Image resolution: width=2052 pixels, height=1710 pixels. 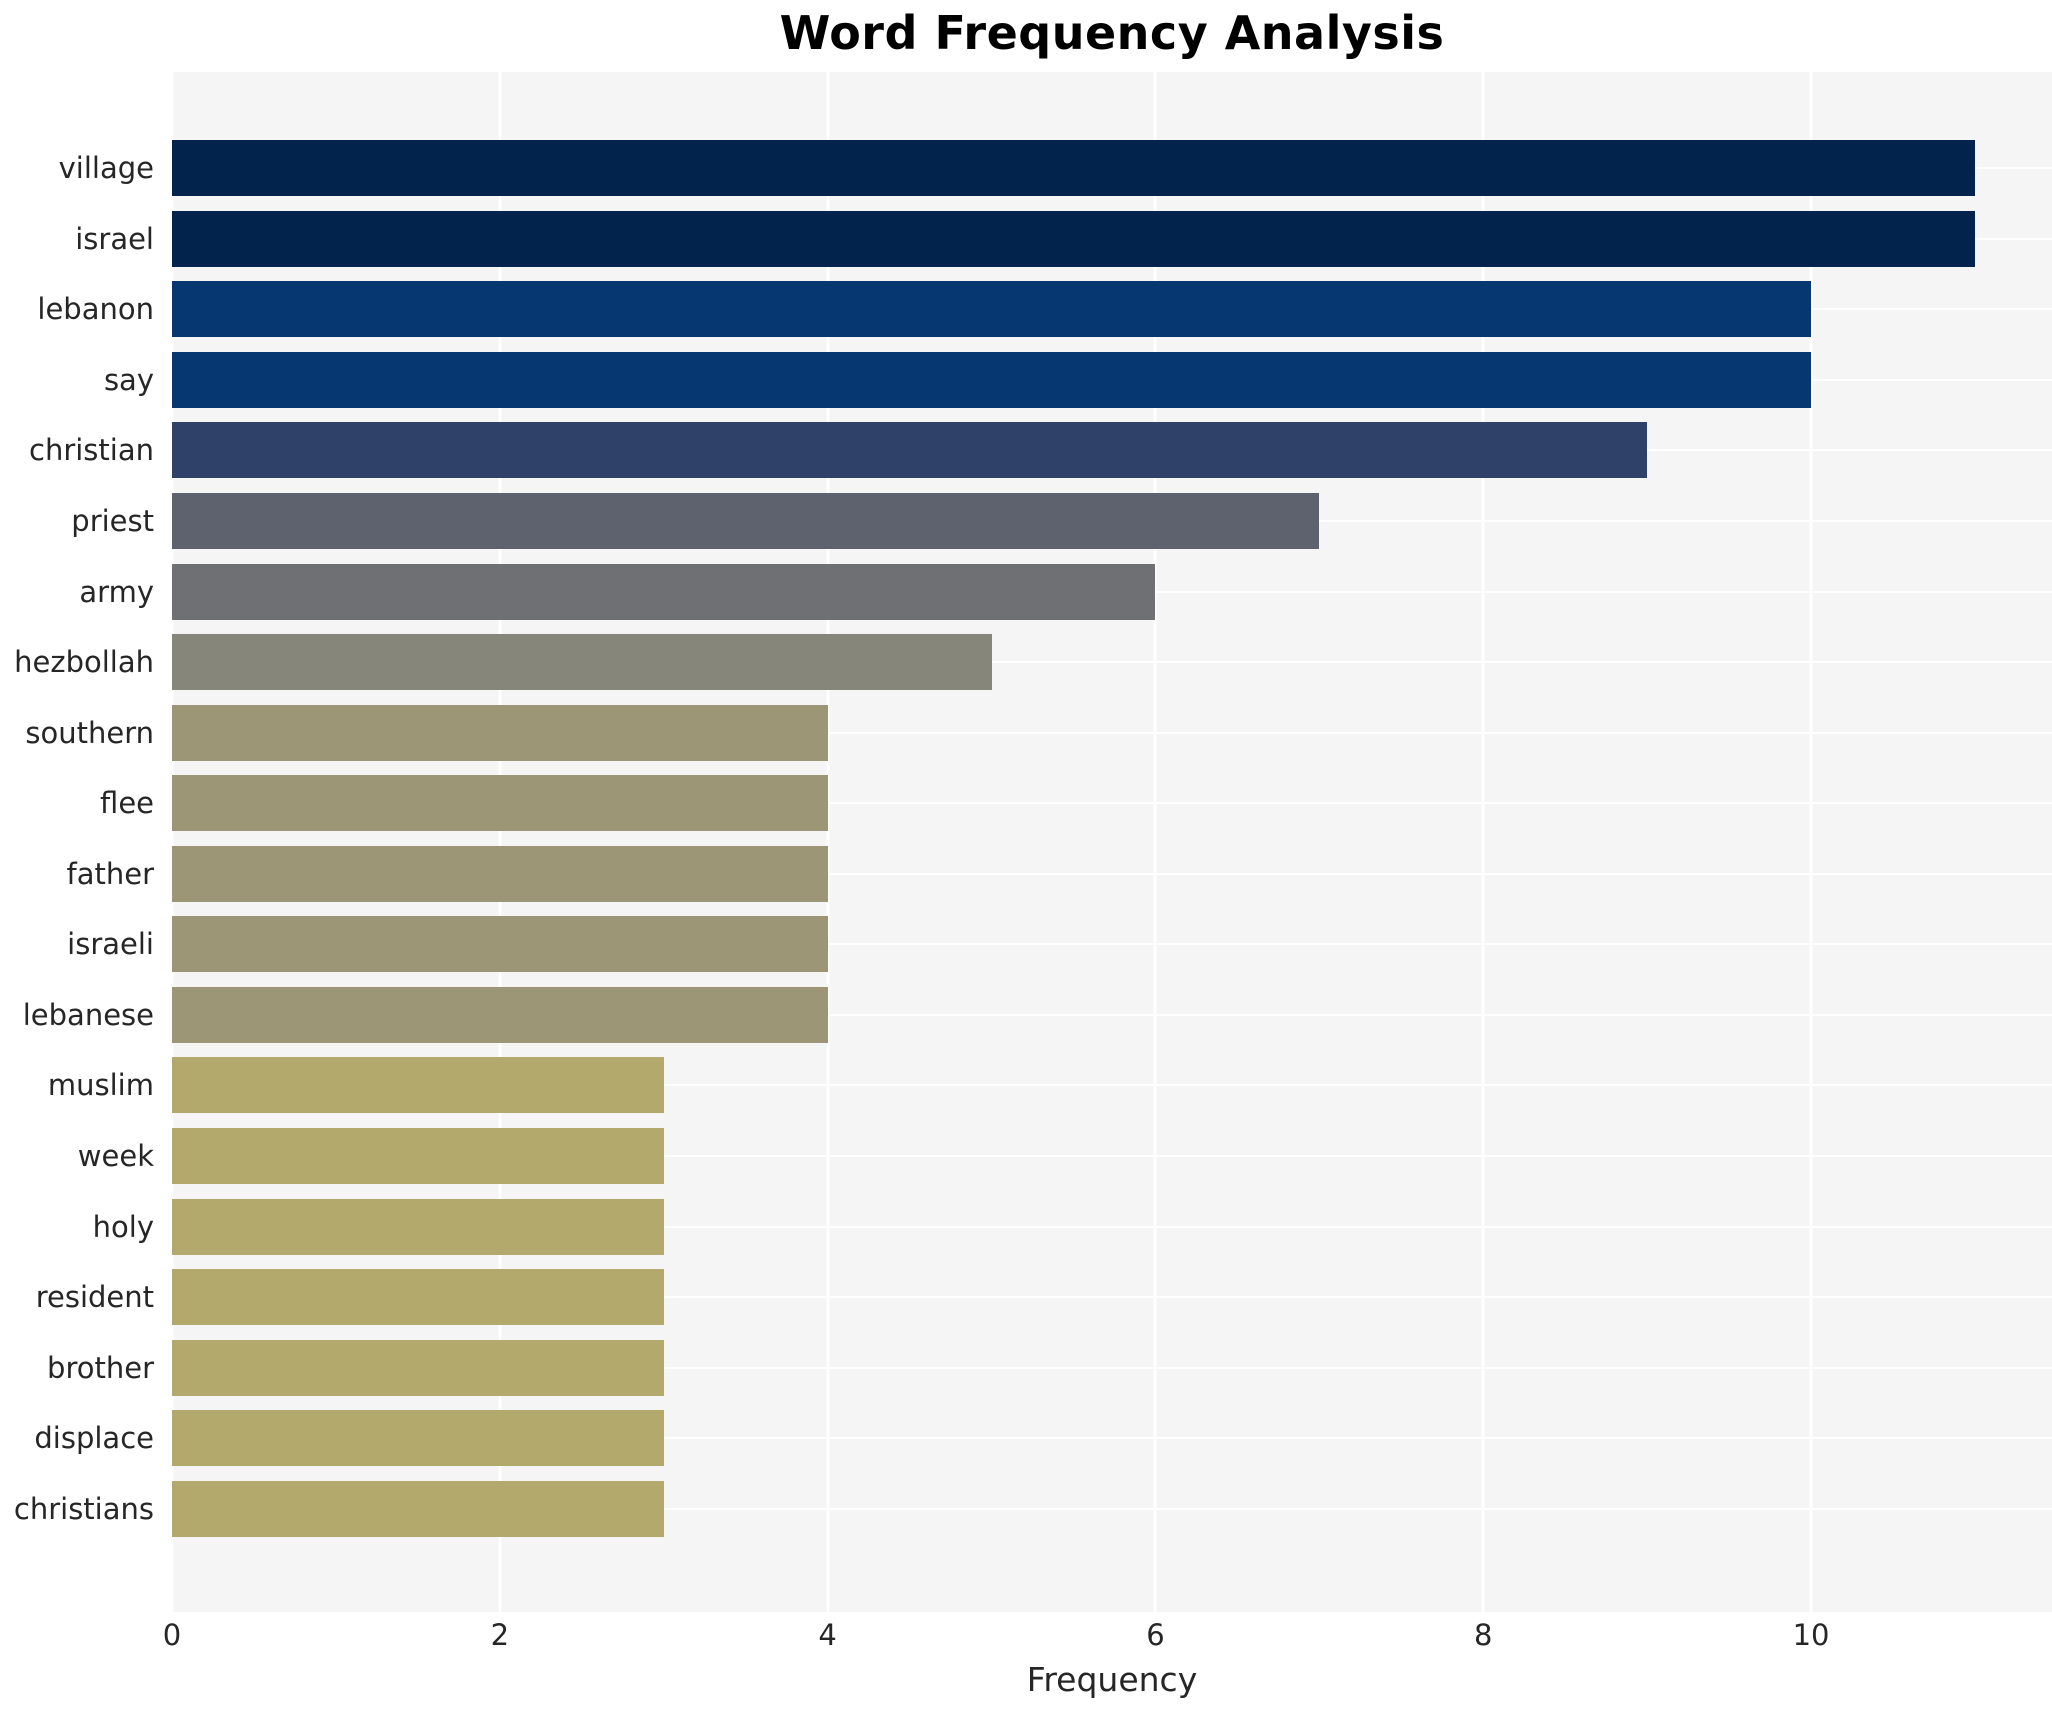 I want to click on bar-row-holy, so click(x=1112, y=1226).